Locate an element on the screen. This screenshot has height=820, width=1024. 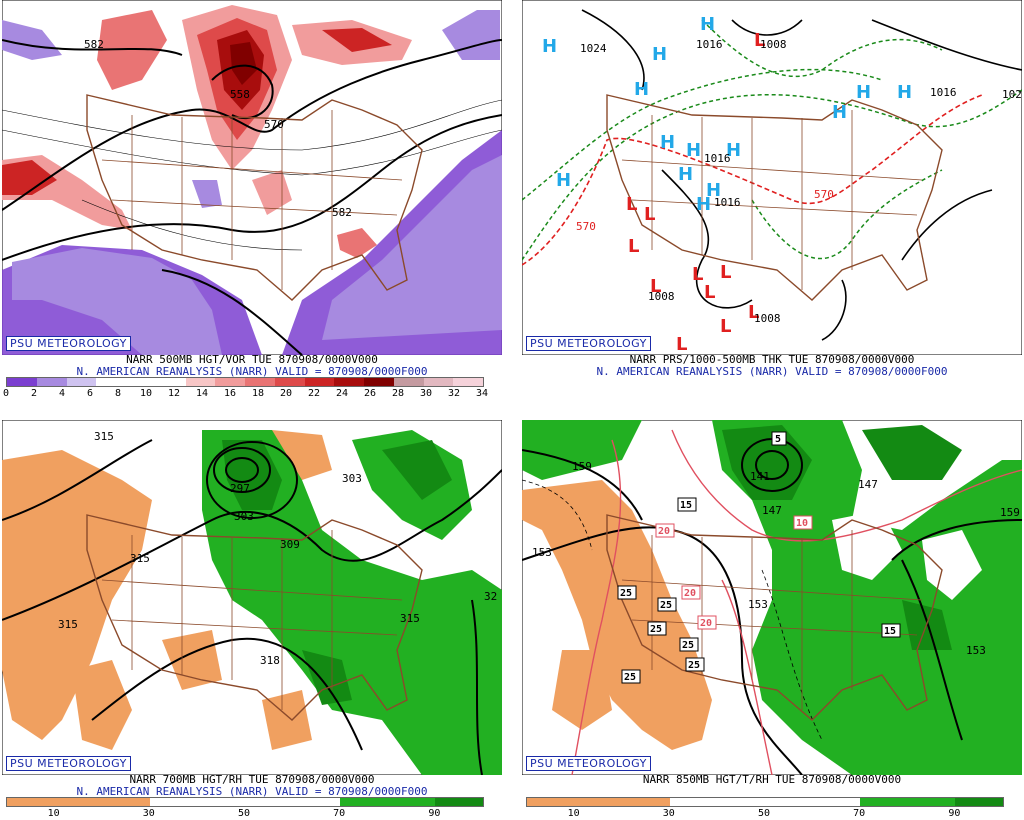
contour-label: 153 is located at coordinates (758, 604).